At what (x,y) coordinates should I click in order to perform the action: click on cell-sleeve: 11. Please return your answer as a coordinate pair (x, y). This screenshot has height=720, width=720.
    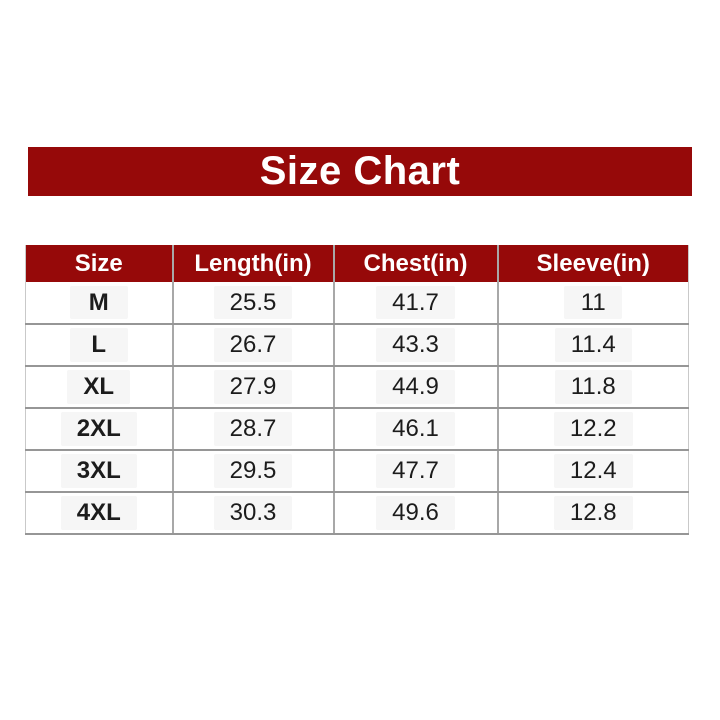
    Looking at the image, I should click on (592, 303).